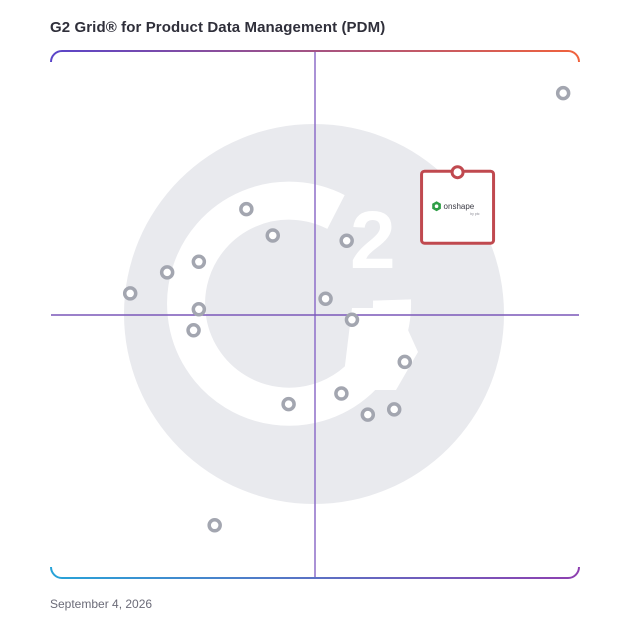 The height and width of the screenshot is (628, 628). I want to click on report-date: September 4, 2026, so click(101, 604).